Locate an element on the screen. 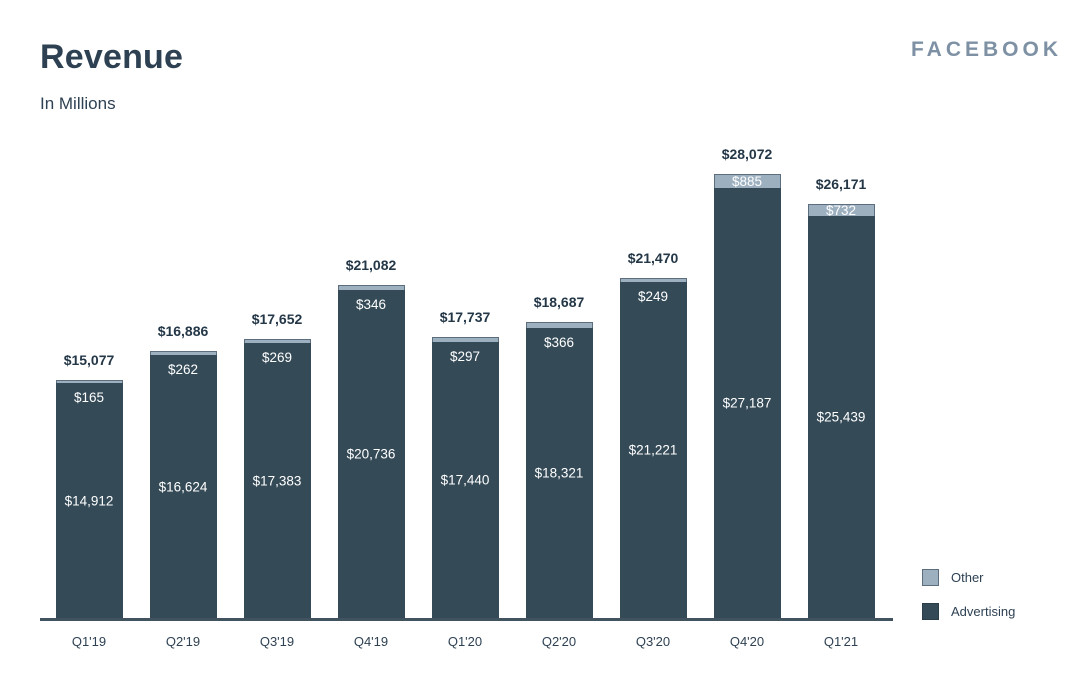  advertising-segment: $269 $17,383 is located at coordinates (277, 480).